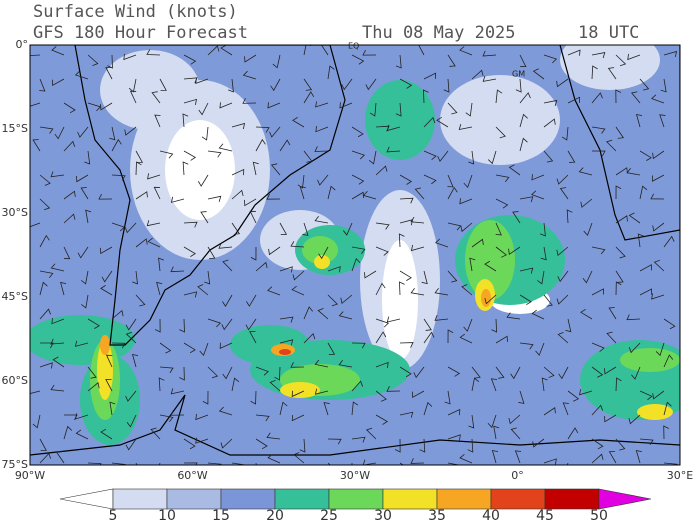  I want to click on colorbar-tick-label: 45, so click(545, 516).